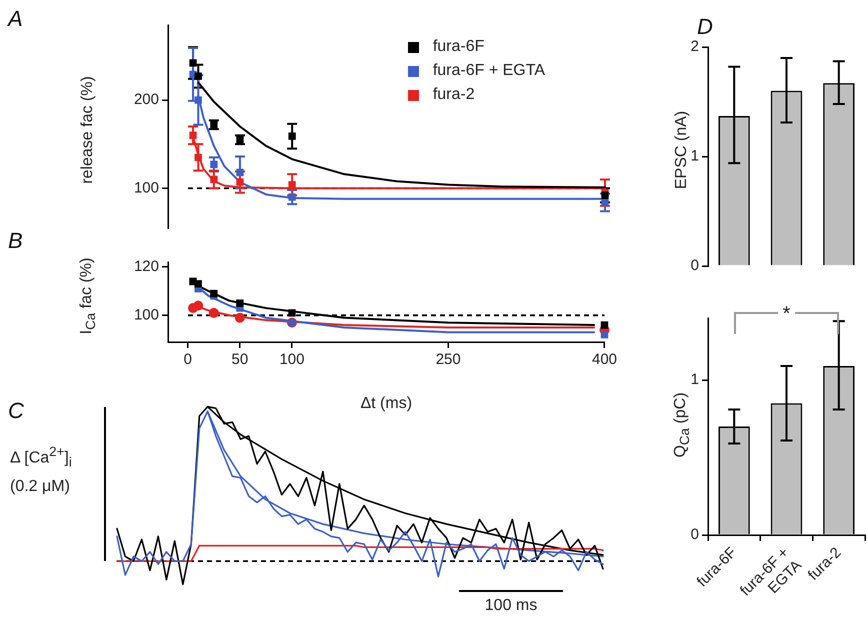 The height and width of the screenshot is (627, 867). What do you see at coordinates (694, 47) in the screenshot?
I see `y-tick-label: 2` at bounding box center [694, 47].